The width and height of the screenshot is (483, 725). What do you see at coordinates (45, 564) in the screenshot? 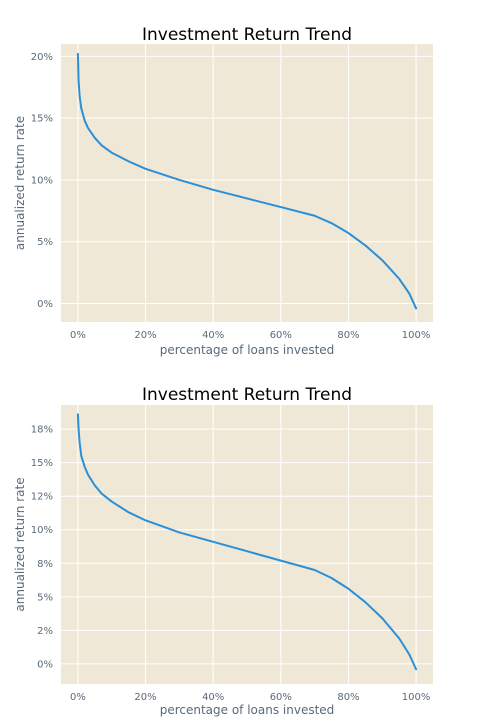
I see `y-tick-label: 8%` at bounding box center [45, 564].